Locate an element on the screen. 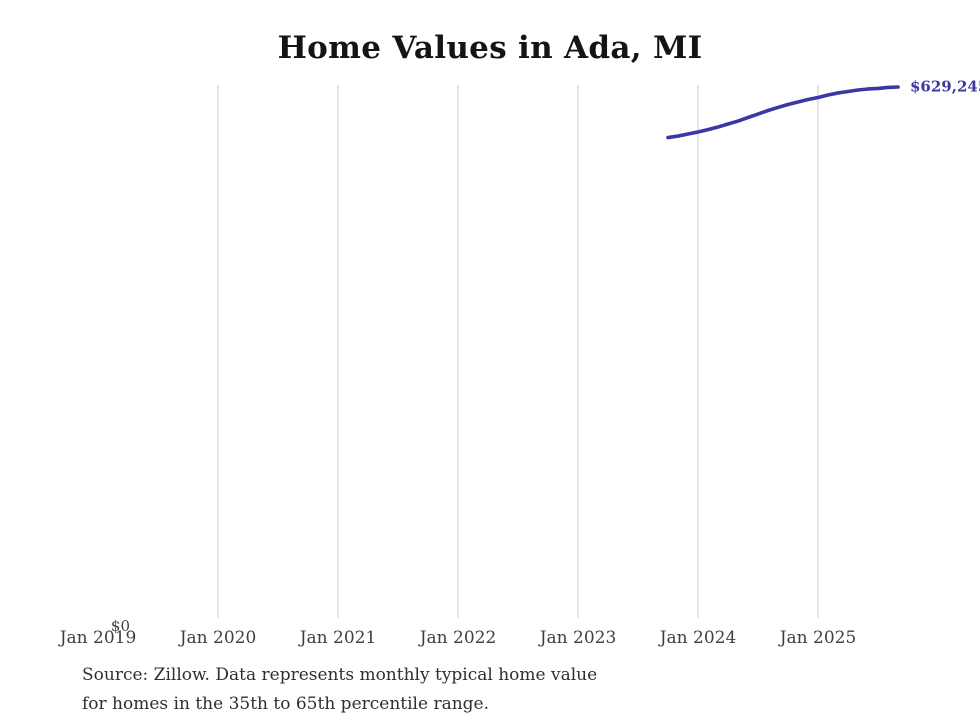  x-axis-tick-label: Jan 2019 is located at coordinates (97, 638).